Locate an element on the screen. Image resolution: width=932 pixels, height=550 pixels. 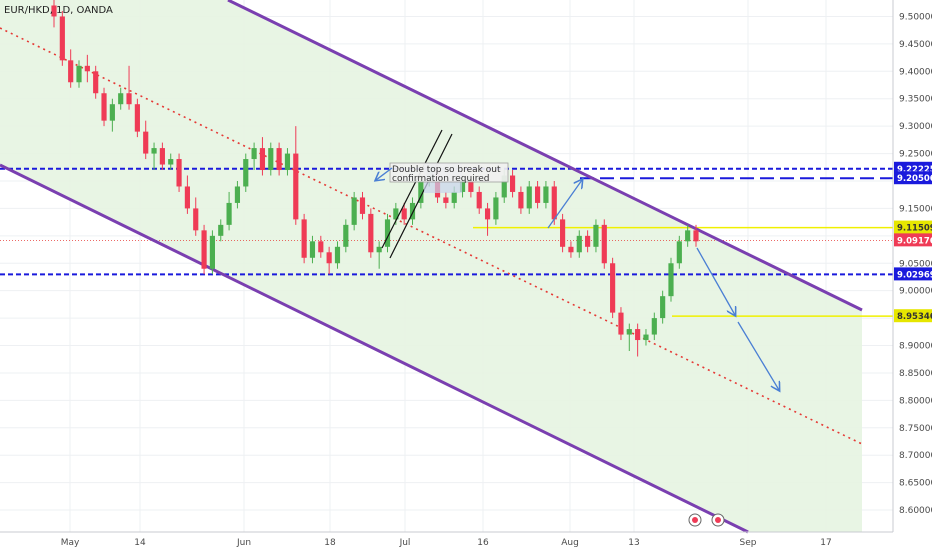
y-tick-label: 8.85000 is located at coordinates (915, 374).